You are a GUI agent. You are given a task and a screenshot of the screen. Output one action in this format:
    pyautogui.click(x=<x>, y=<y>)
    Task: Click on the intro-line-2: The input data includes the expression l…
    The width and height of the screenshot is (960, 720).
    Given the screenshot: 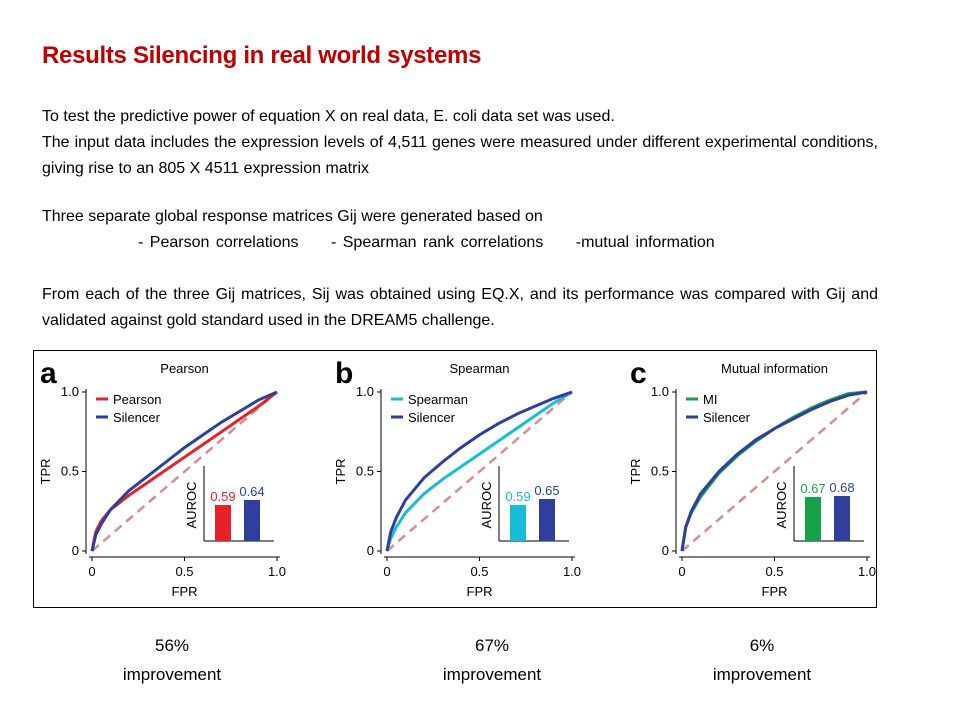 What is the action you would take?
    pyautogui.click(x=460, y=155)
    